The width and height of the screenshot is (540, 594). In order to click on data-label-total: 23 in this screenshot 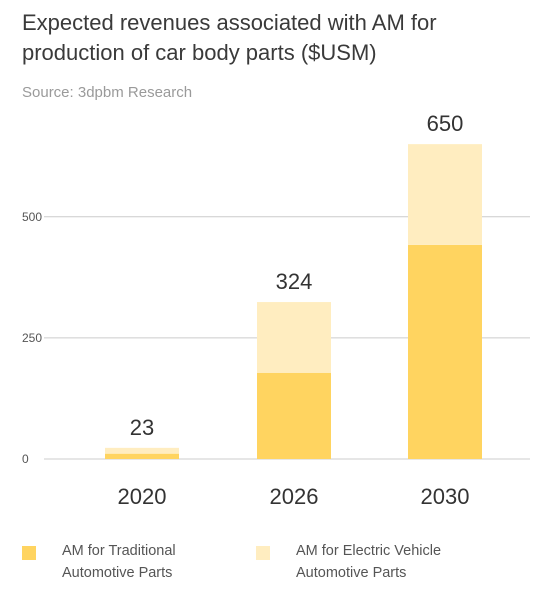, I will do `click(142, 427)`.